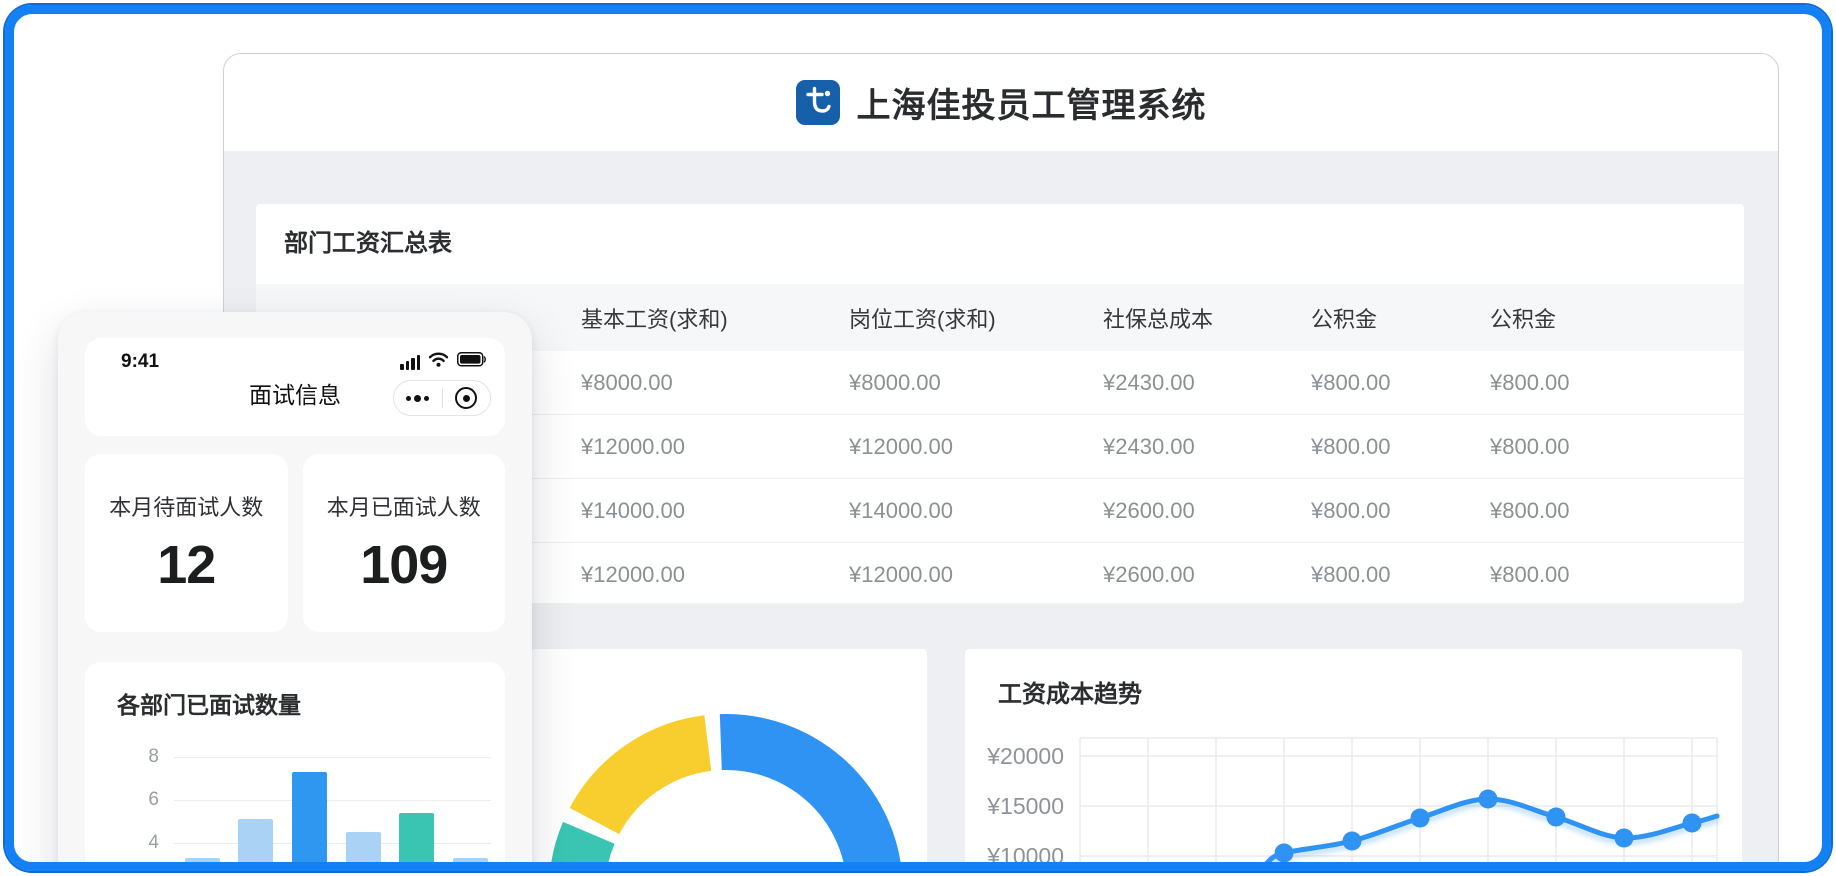 This screenshot has width=1836, height=876. I want to click on y-axis-label: 4, so click(153, 842).